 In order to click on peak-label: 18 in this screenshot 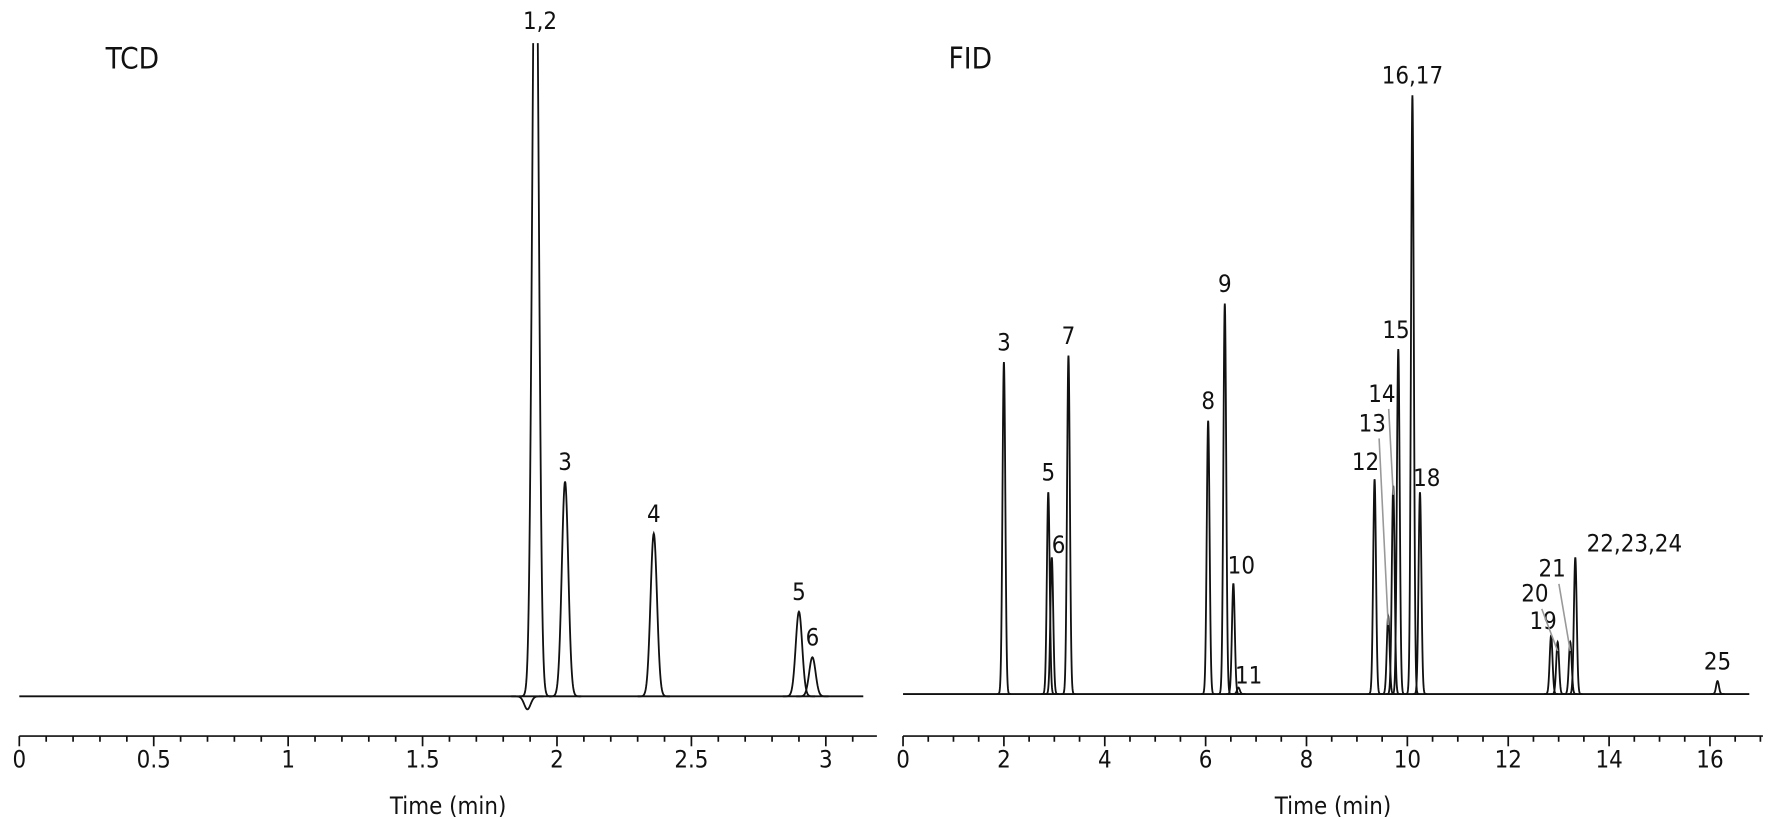, I will do `click(1426, 478)`.